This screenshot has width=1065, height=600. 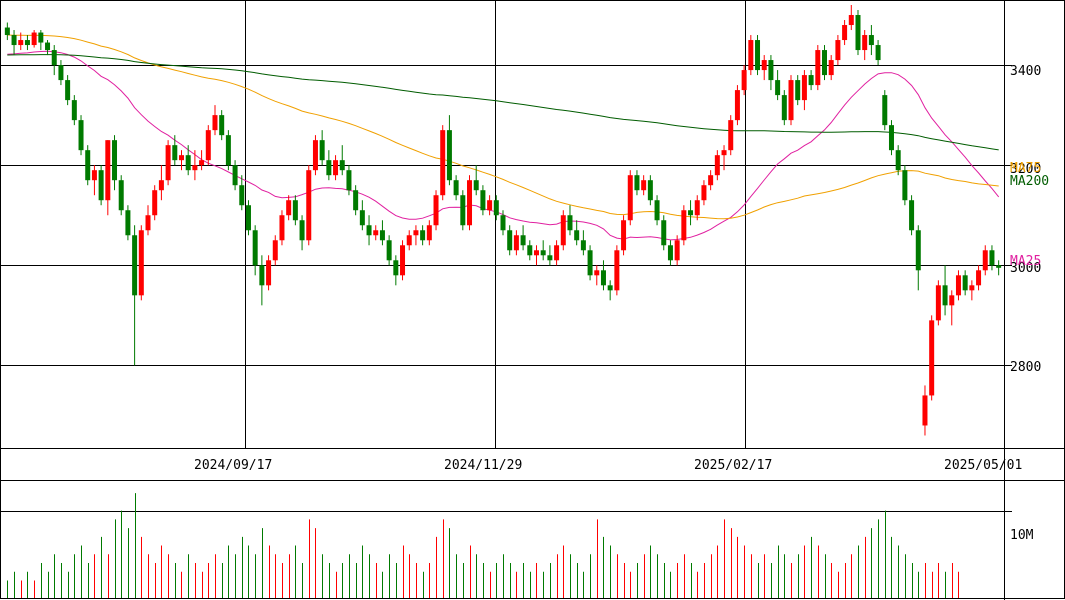 I want to click on volume-tick-label: 10M, so click(x=1022, y=535).